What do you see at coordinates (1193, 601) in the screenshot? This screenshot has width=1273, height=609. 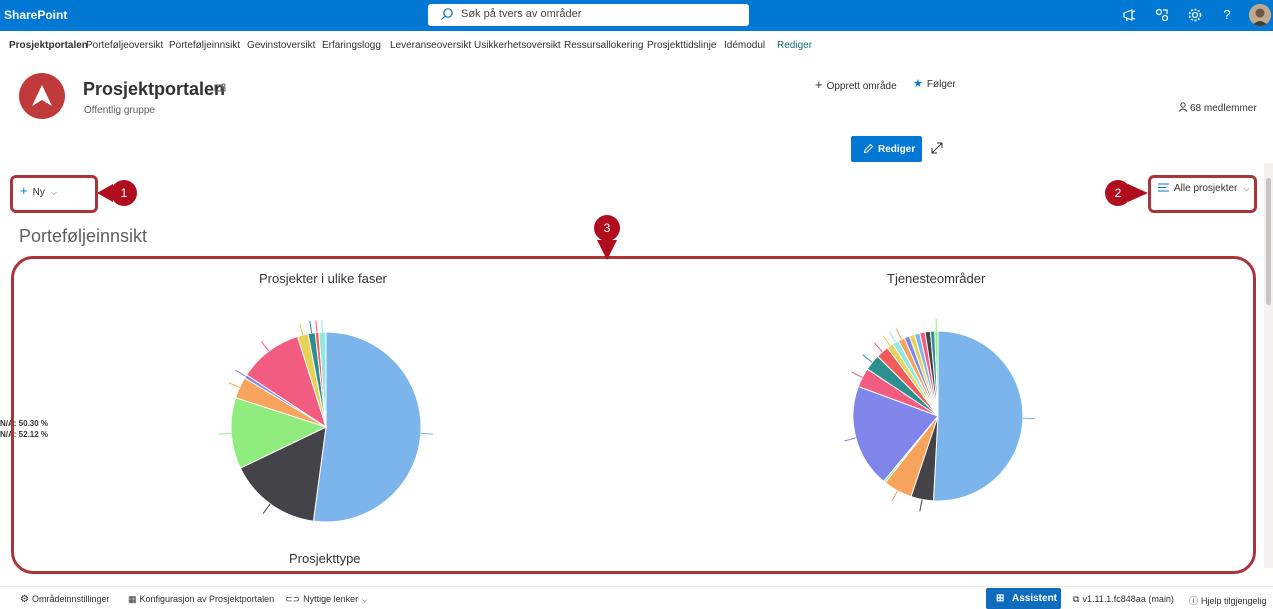 I see `help-circle-icon: ⓘ` at bounding box center [1193, 601].